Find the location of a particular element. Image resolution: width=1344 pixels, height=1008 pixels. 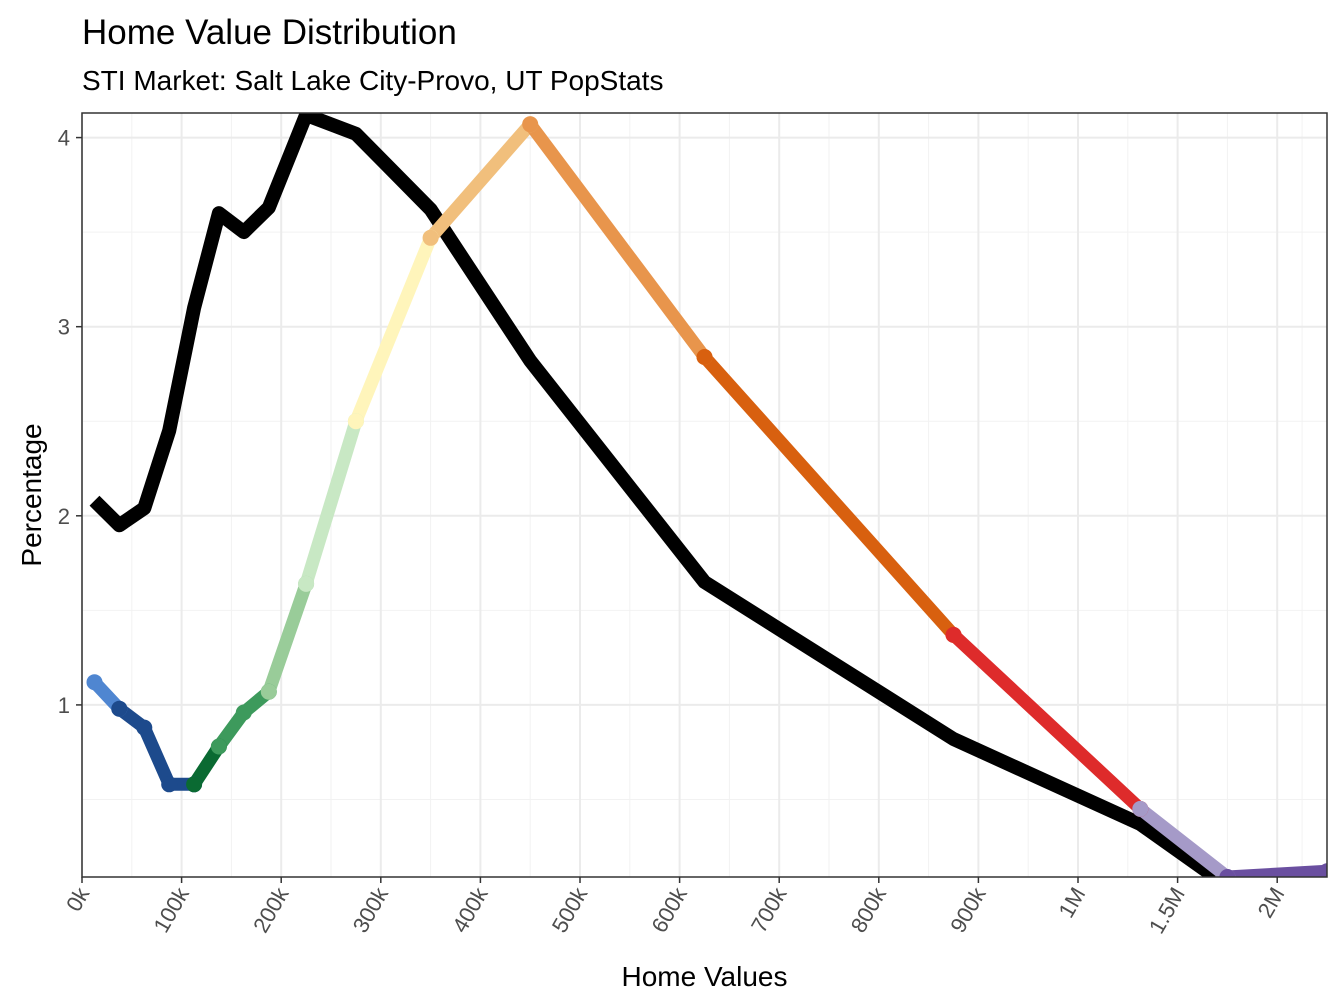

y-tick-label: 3 is located at coordinates (64, 327).